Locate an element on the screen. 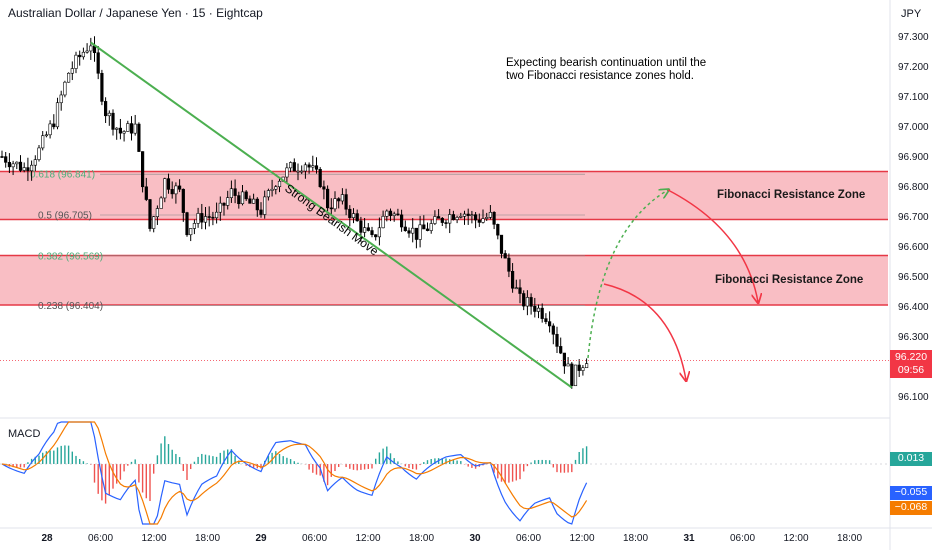 The width and height of the screenshot is (932, 555). price-tick-label: 97.300 is located at coordinates (913, 37).